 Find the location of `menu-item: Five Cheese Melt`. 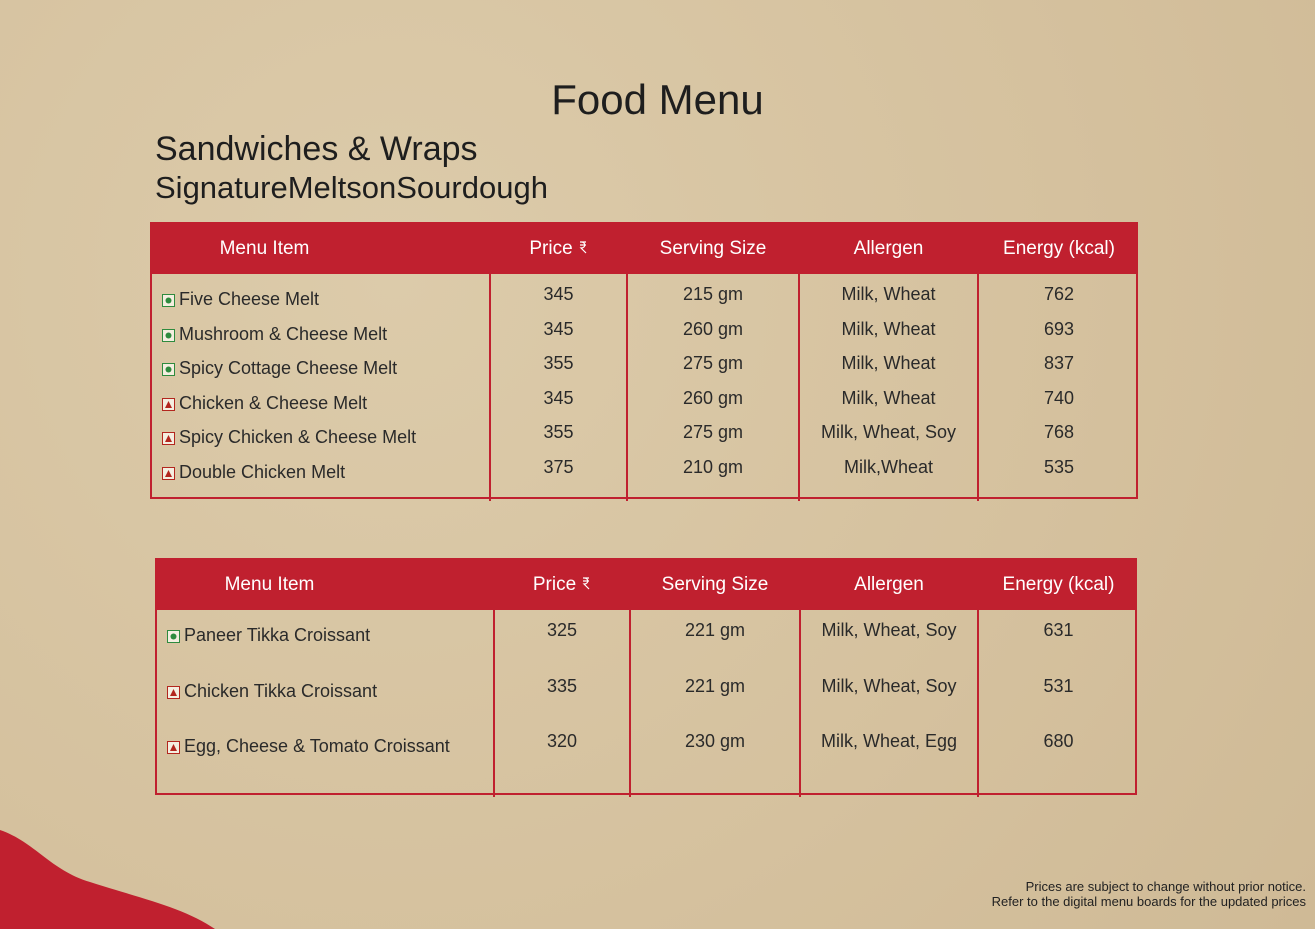

menu-item: Five Cheese Melt is located at coordinates (249, 299).